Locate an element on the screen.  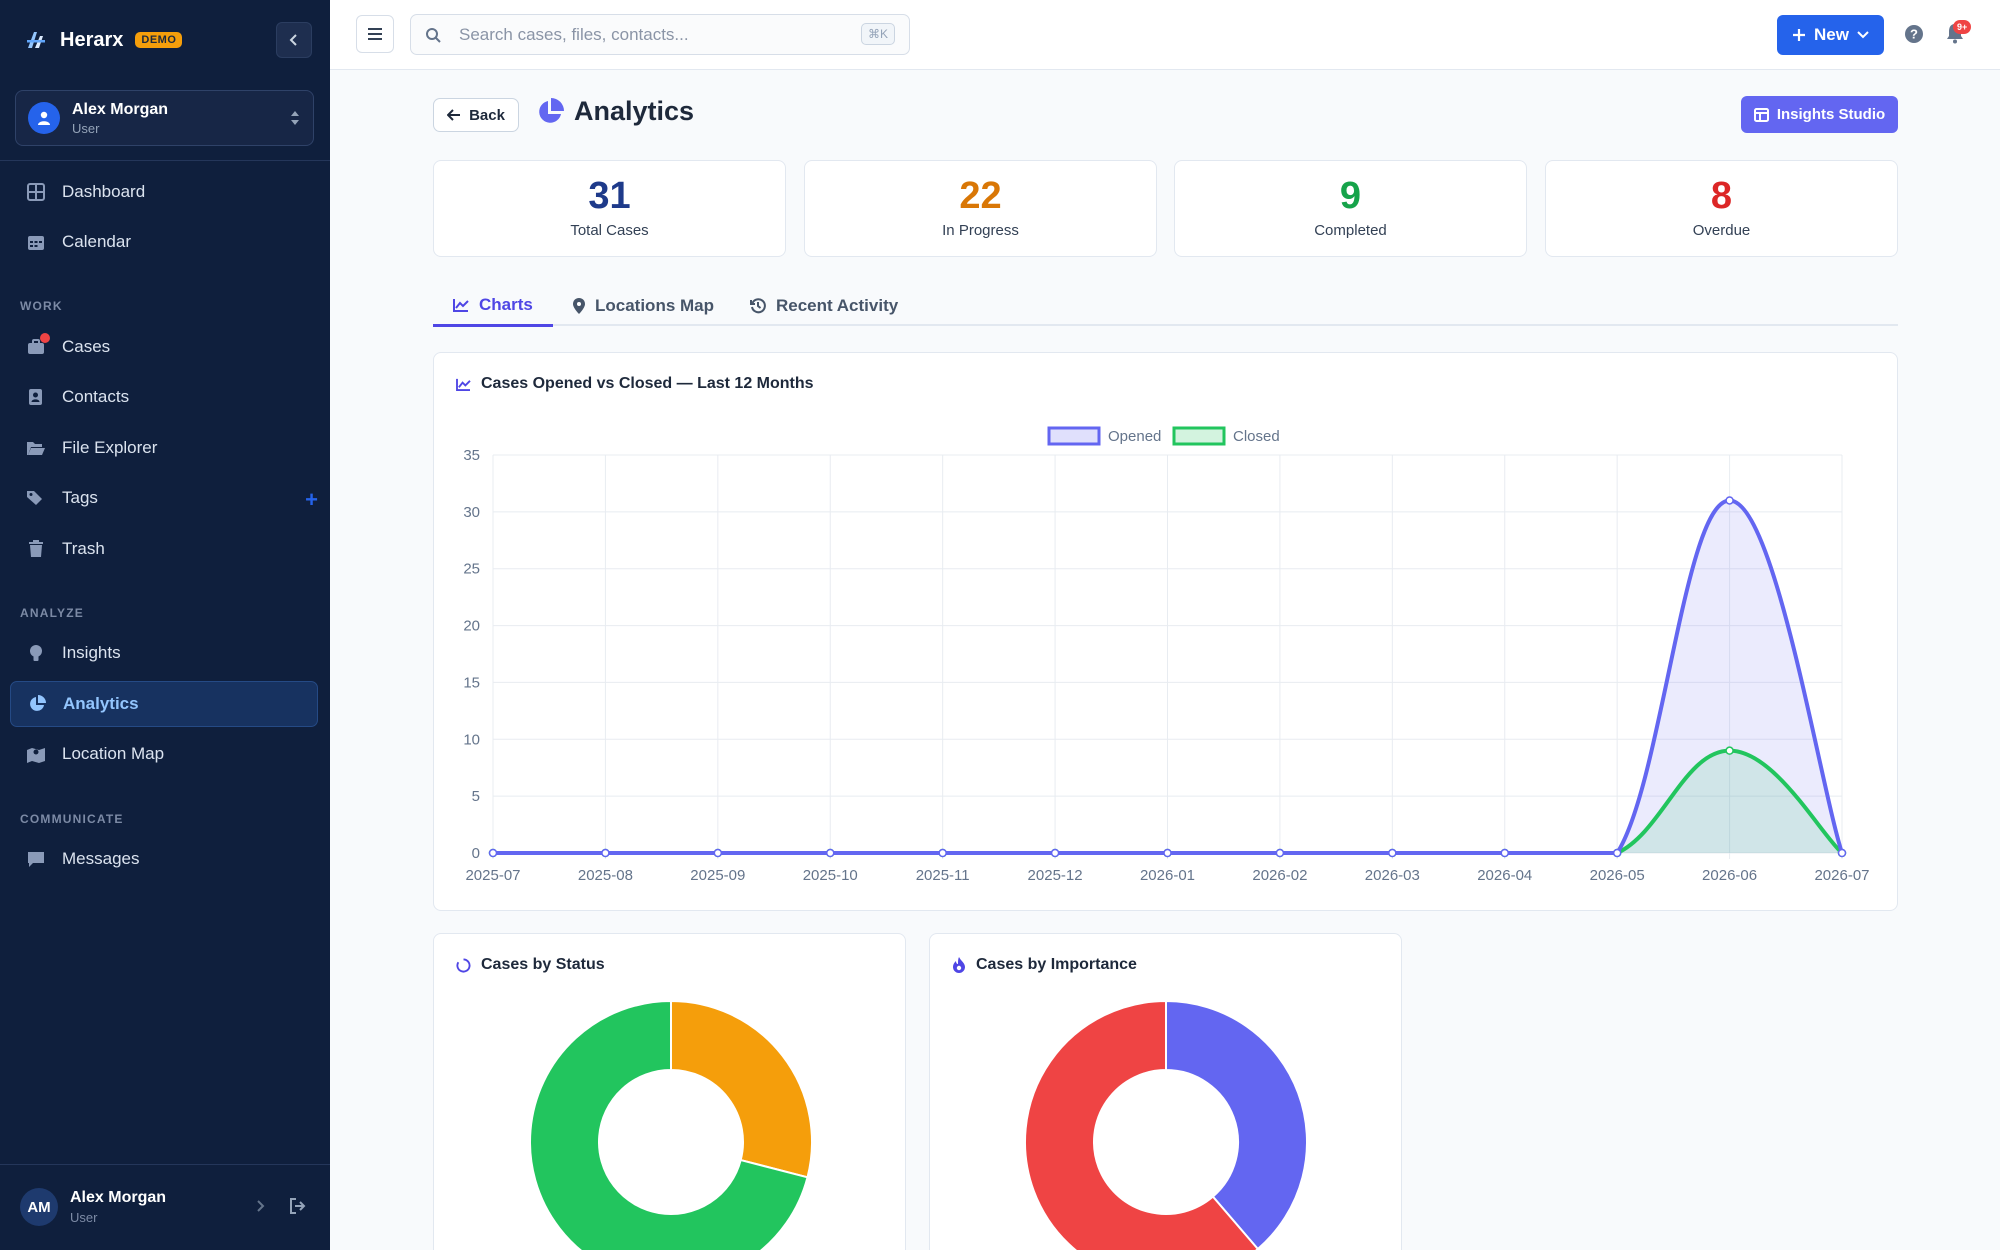
y-tick-label: 10 is located at coordinates (471, 739).